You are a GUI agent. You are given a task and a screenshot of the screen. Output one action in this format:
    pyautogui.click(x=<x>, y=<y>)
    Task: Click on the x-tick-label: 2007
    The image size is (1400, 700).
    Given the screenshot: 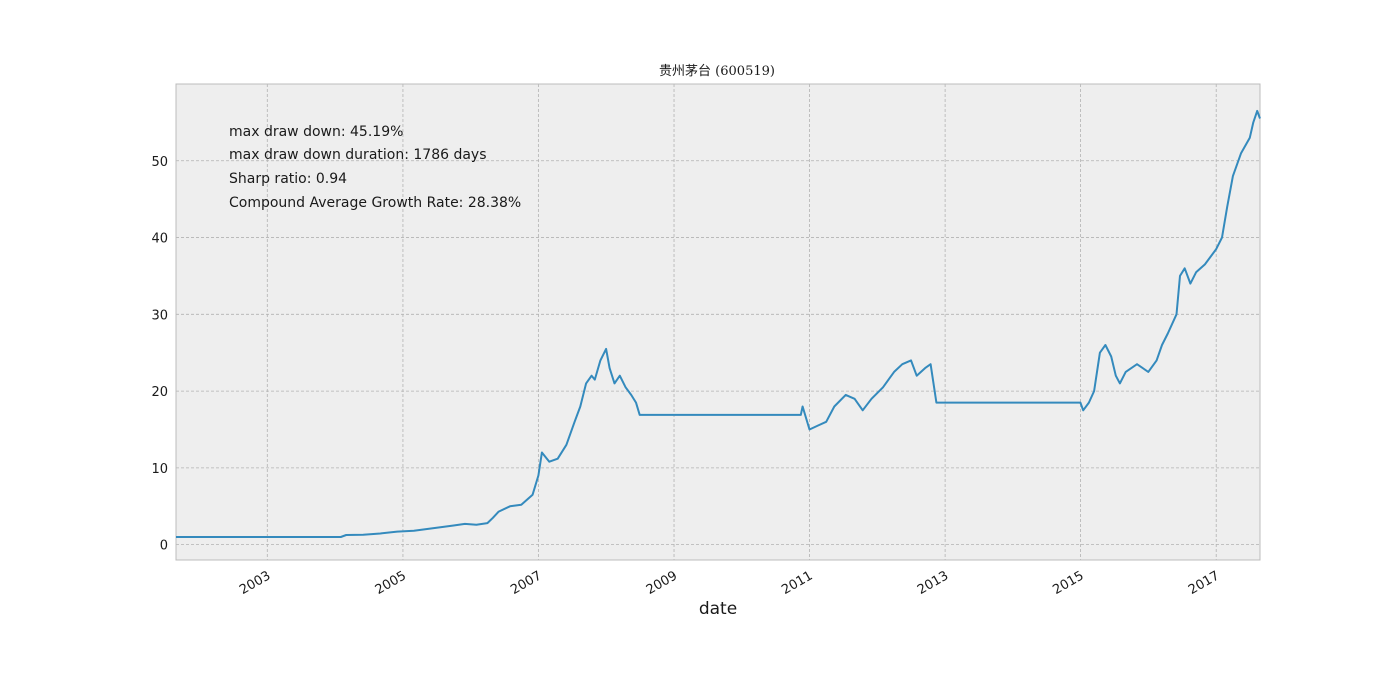 What is the action you would take?
    pyautogui.click(x=526, y=583)
    